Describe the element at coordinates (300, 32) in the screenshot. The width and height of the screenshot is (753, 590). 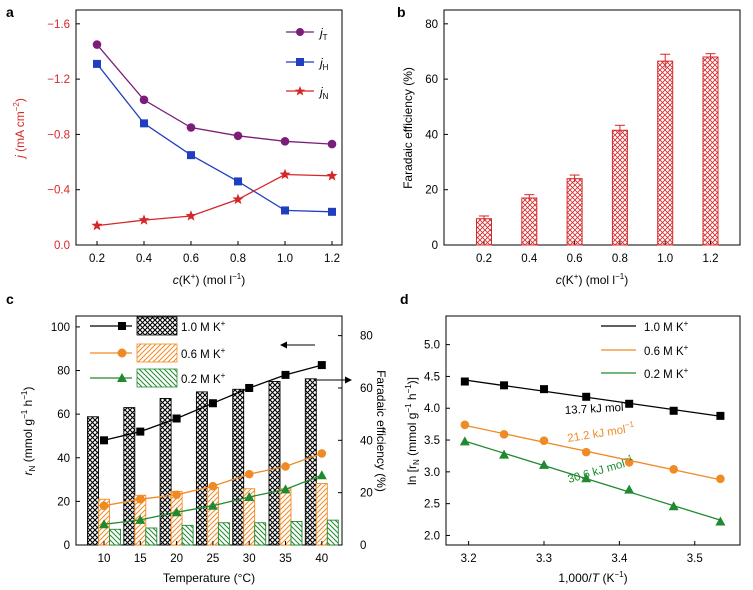
I see `legend-jT-marker` at that location.